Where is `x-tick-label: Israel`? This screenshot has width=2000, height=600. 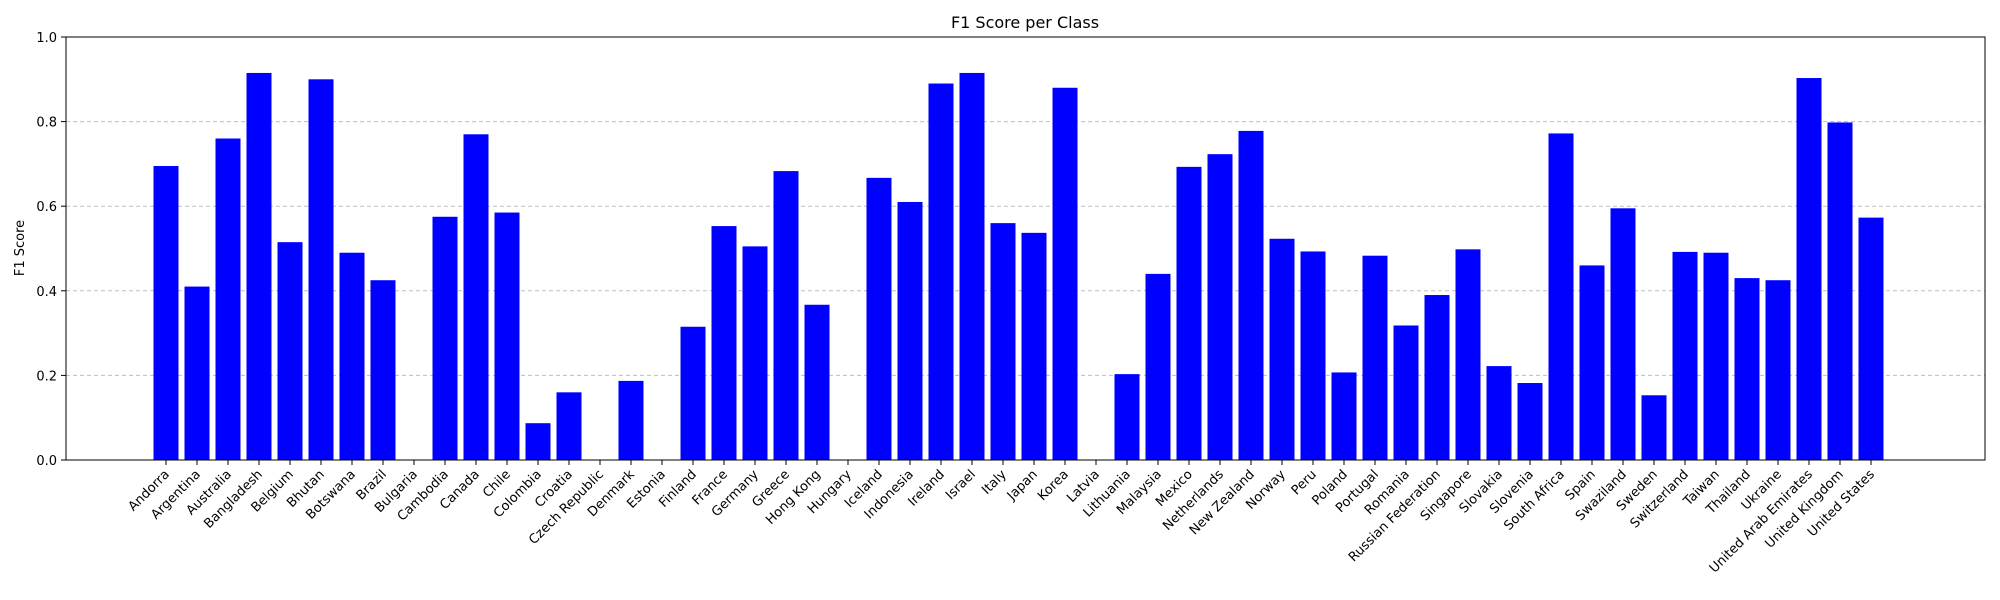 x-tick-label: Israel is located at coordinates (961, 485).